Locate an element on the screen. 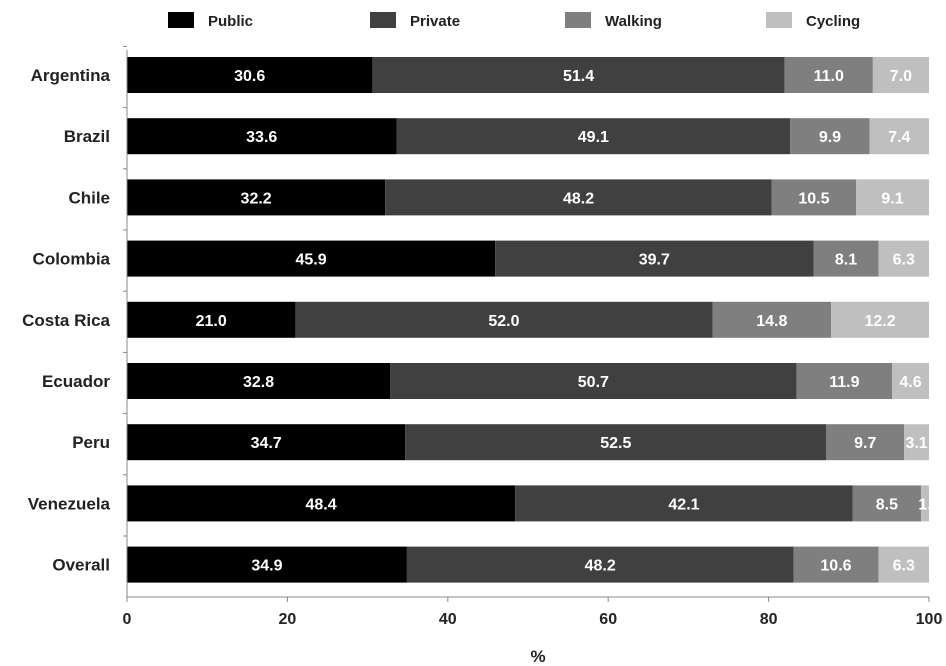 This screenshot has width=946, height=666. data-label-argentina-walking: 11.0 is located at coordinates (829, 76).